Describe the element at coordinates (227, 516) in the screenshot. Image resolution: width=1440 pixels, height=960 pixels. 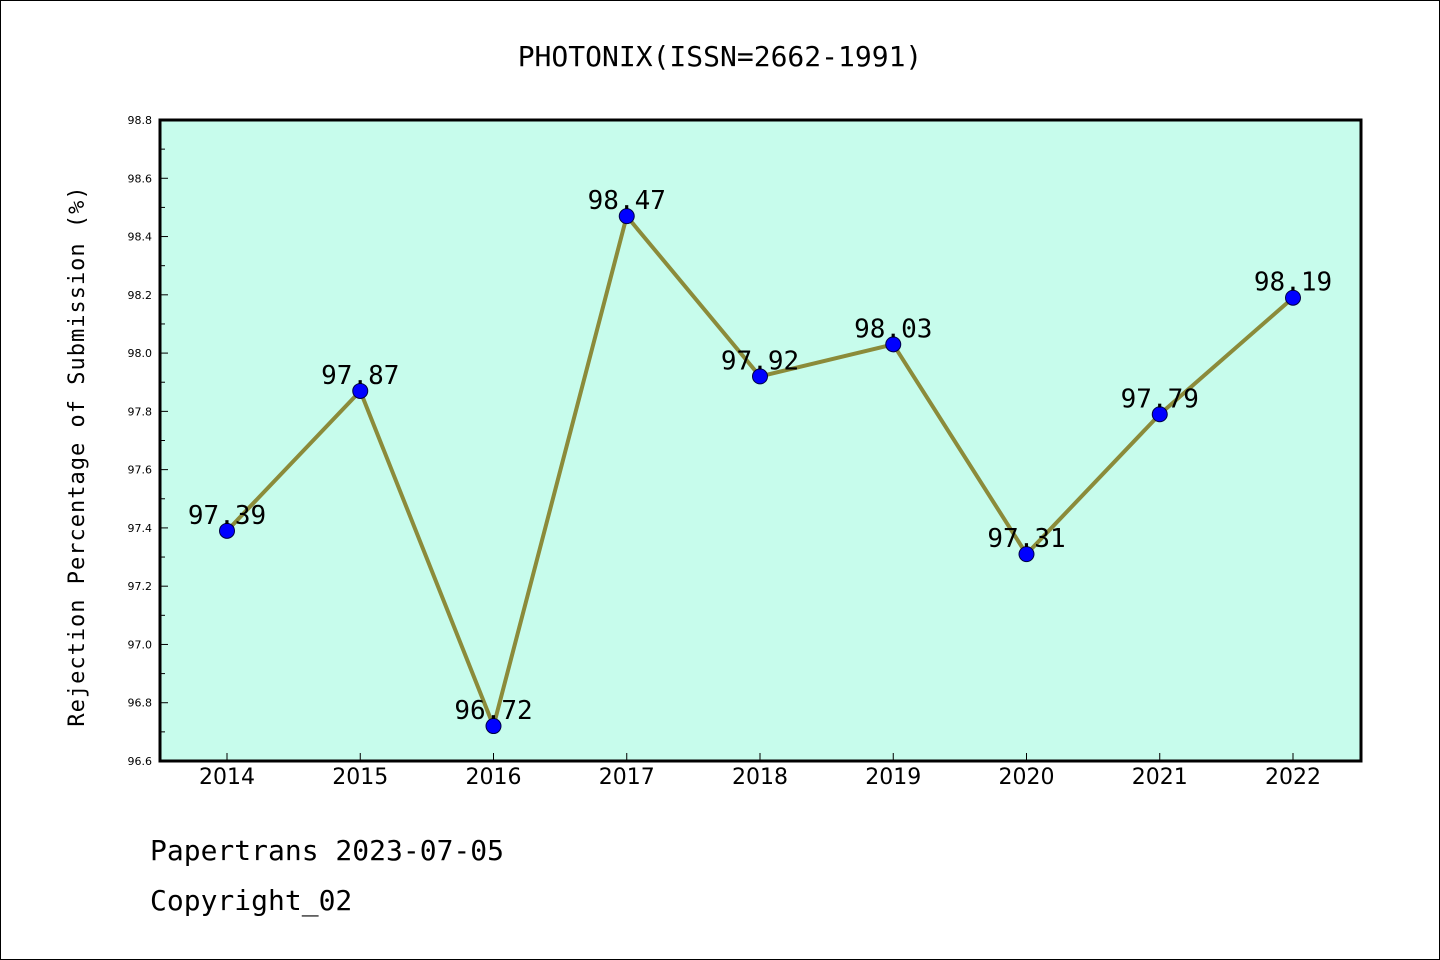
I see `data-label: 97.39` at that location.